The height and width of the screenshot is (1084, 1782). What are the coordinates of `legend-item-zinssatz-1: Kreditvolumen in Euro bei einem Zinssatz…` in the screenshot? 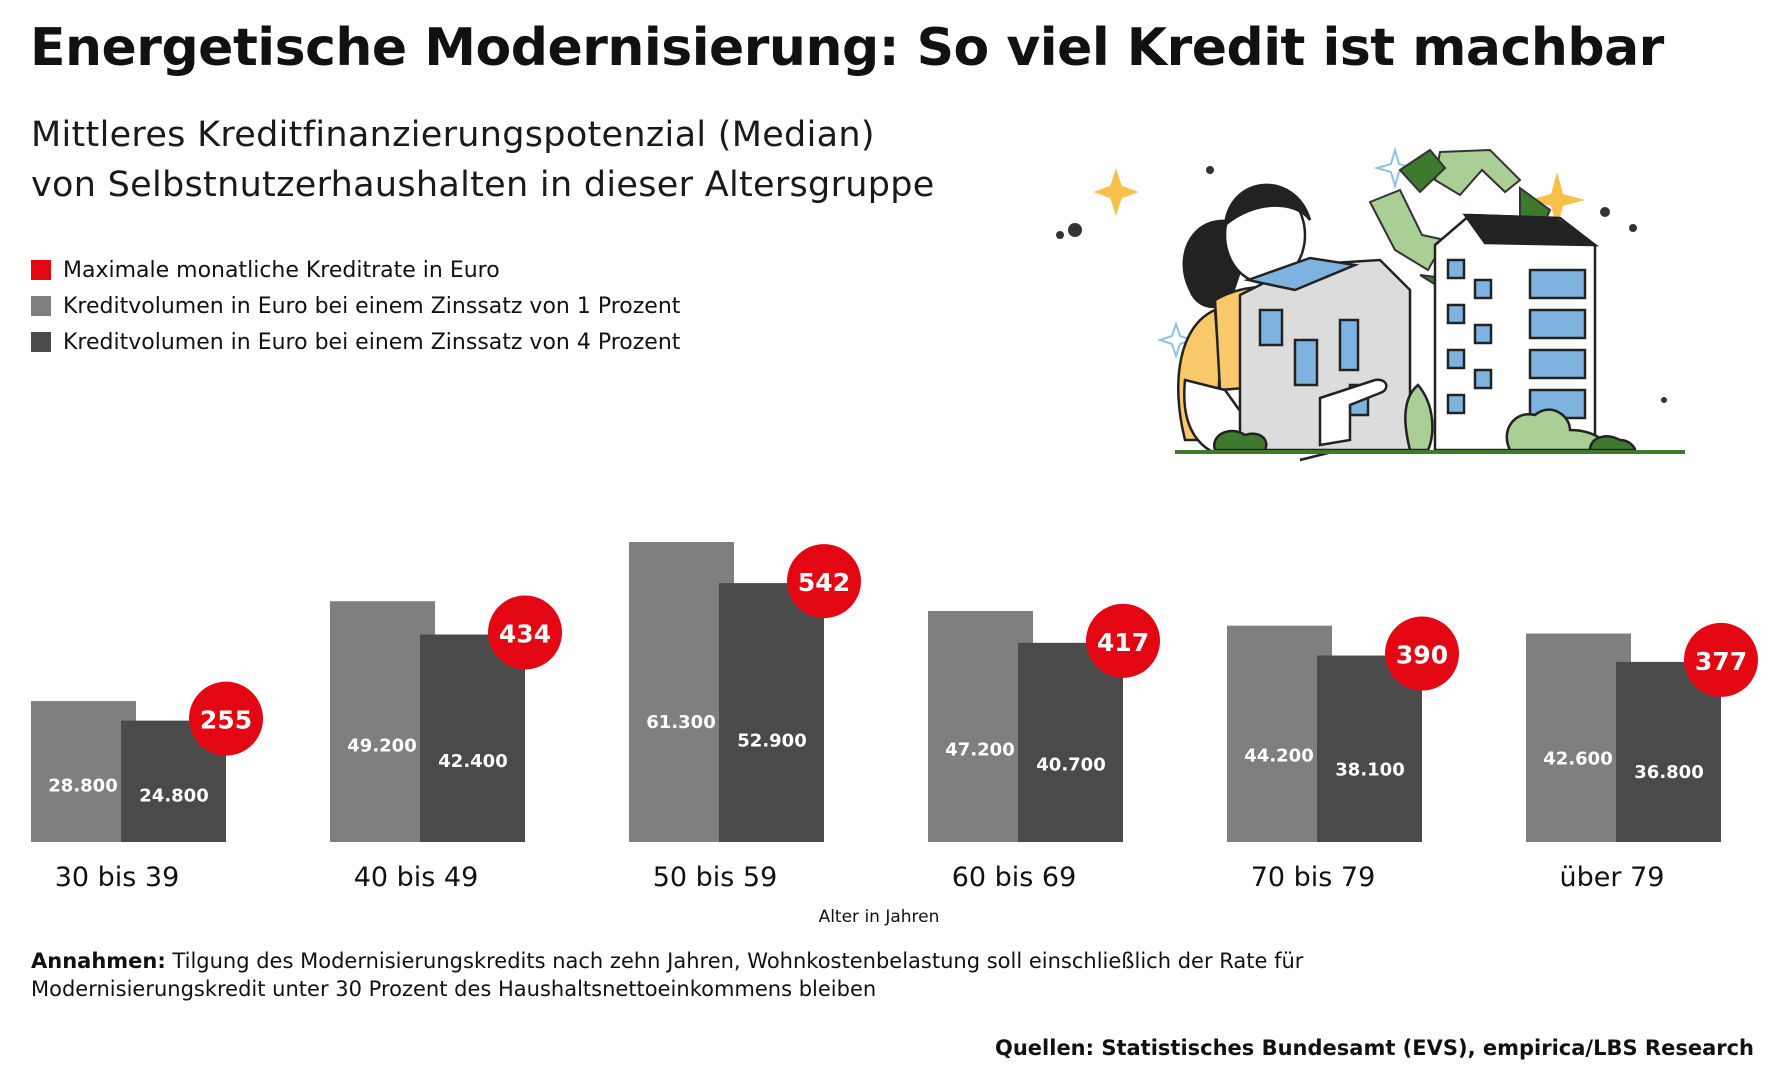 It's located at (355, 306).